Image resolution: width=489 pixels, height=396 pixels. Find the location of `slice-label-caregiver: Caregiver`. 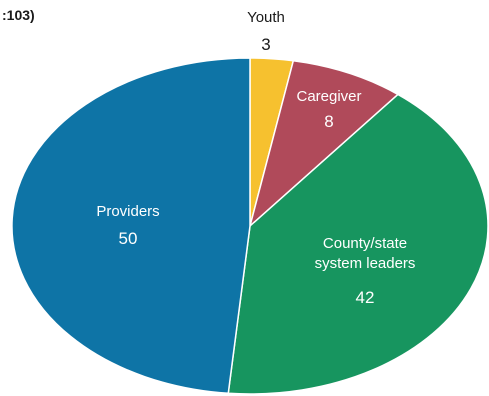

slice-label-caregiver: Caregiver is located at coordinates (328, 96).